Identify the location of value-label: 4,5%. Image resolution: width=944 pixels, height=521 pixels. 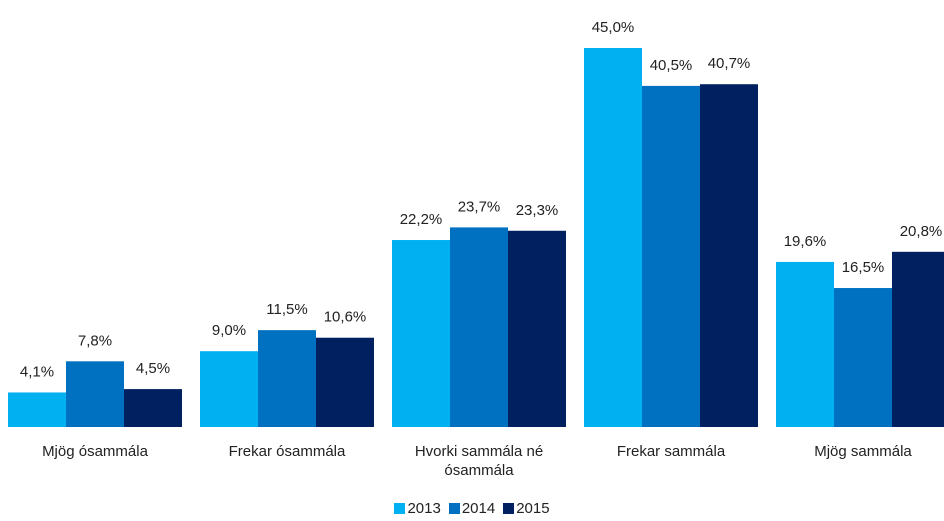
(153, 368).